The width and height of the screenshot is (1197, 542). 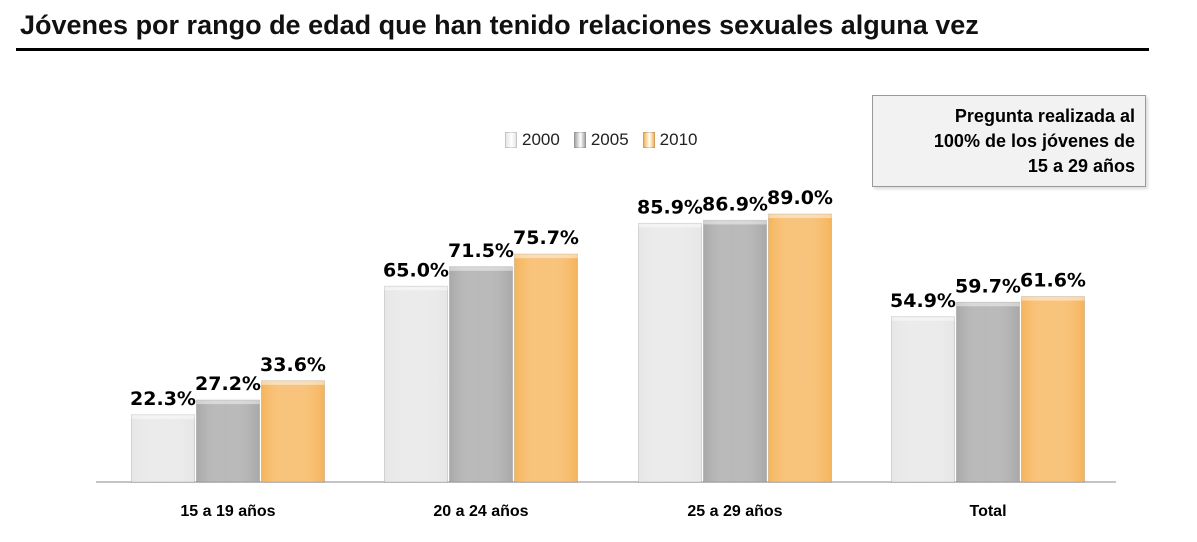 I want to click on value-label-2005-1: 71.5%, so click(x=481, y=251).